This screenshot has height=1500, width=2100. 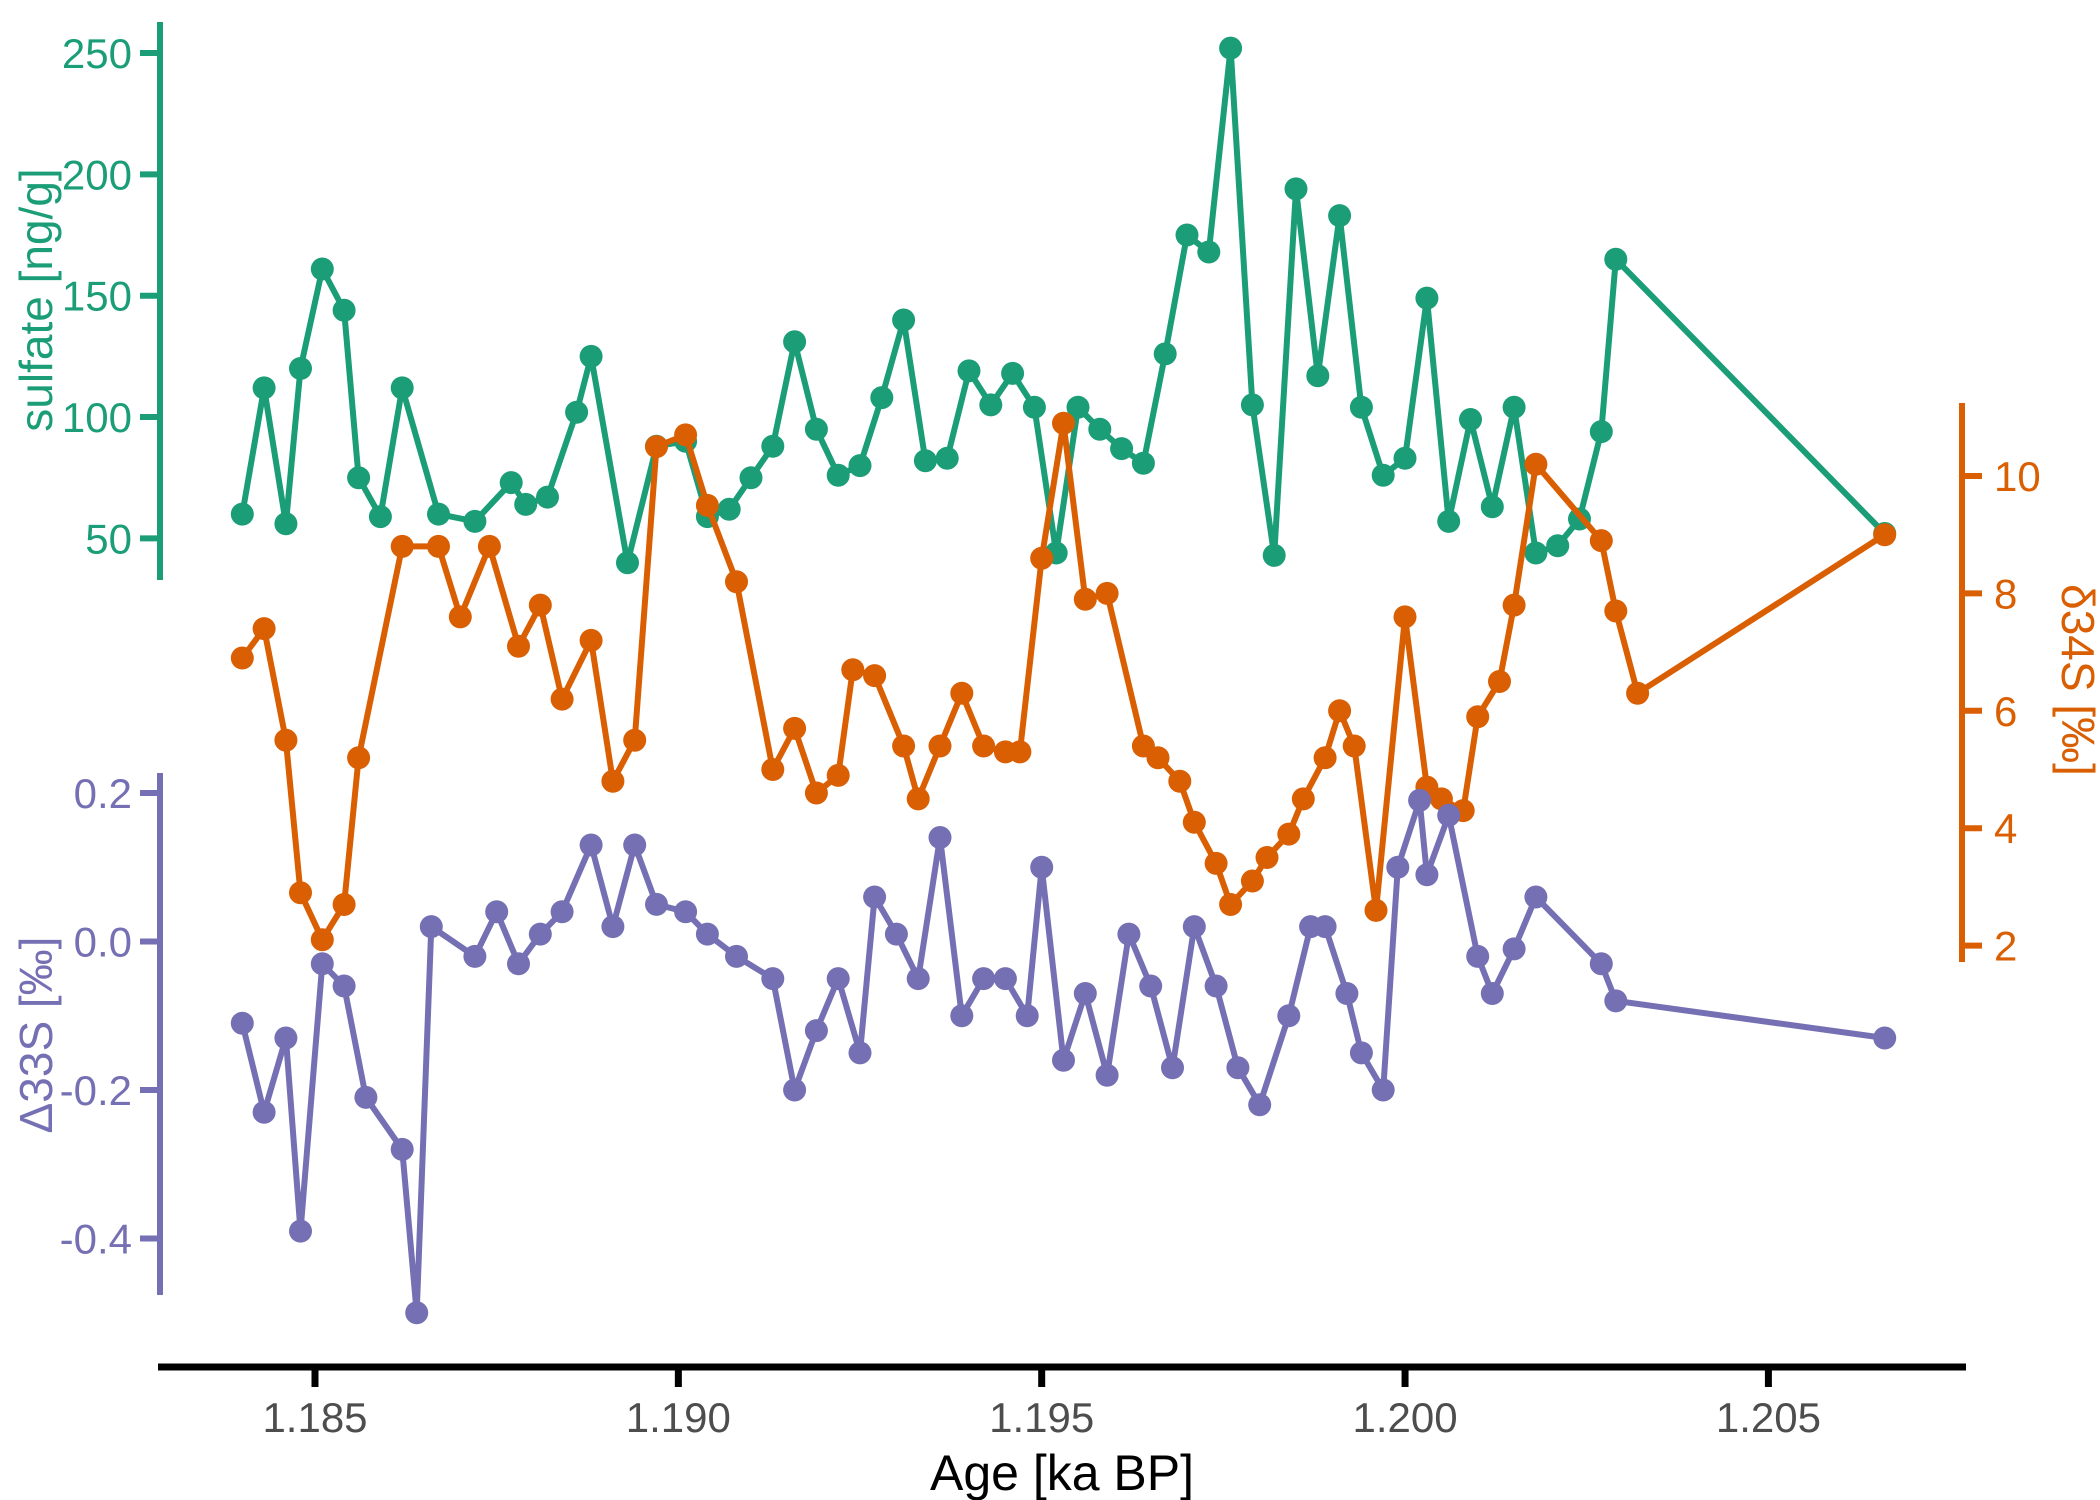 I want to click on svg-text: 1.195, so click(x=1041, y=1417).